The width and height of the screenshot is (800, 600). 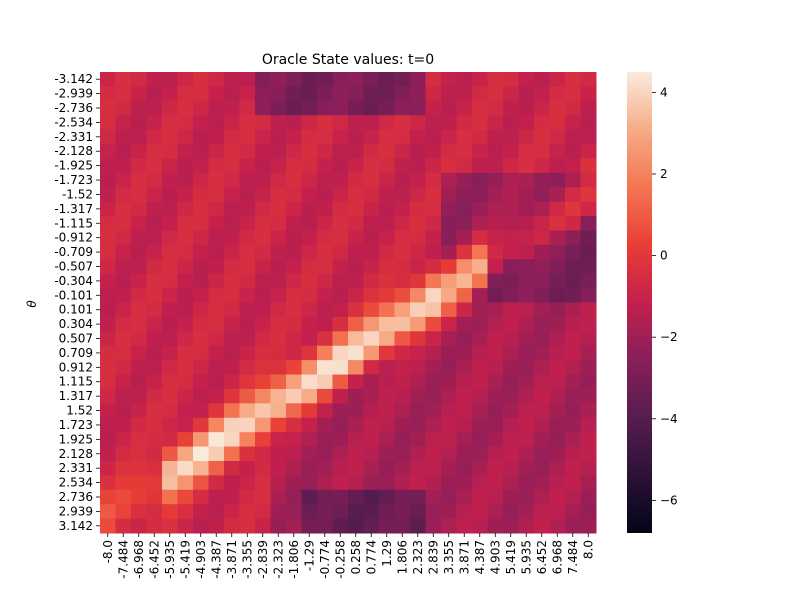 What do you see at coordinates (665, 296) in the screenshot?
I see `colorbar-ticks: 4 2 0 −2 −4 −6` at bounding box center [665, 296].